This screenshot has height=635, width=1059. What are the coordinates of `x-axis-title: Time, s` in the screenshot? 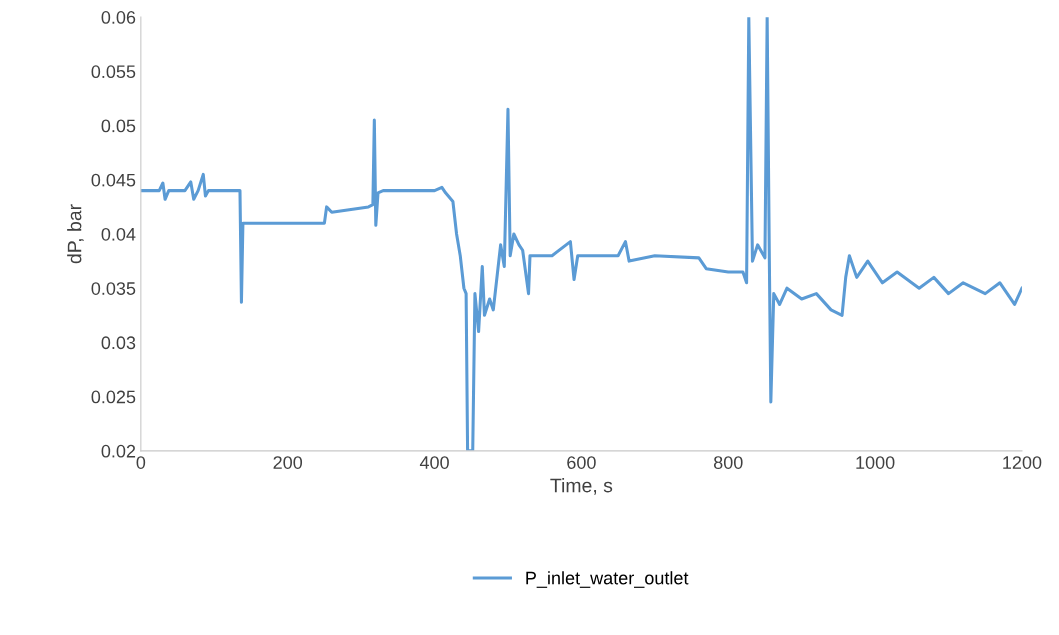 It's located at (581, 486).